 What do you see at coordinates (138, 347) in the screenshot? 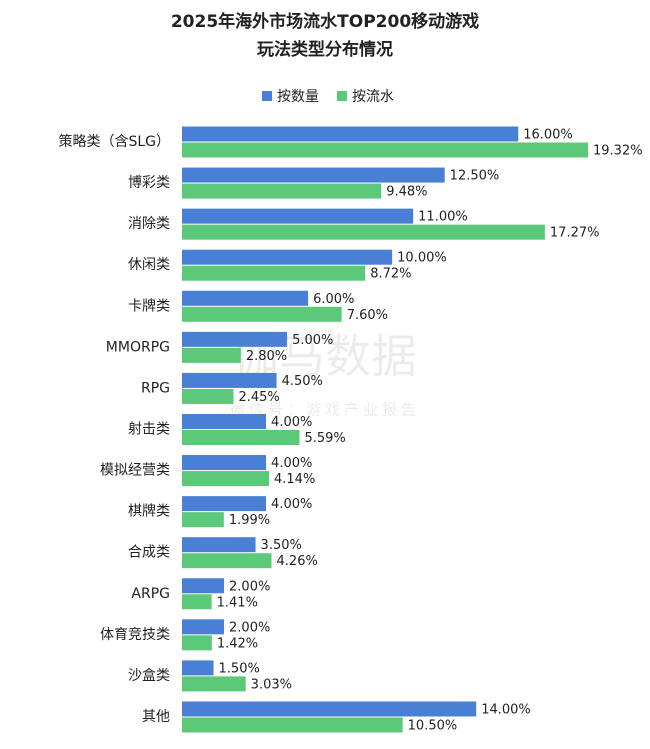
I see `category-label: MMORPG` at bounding box center [138, 347].